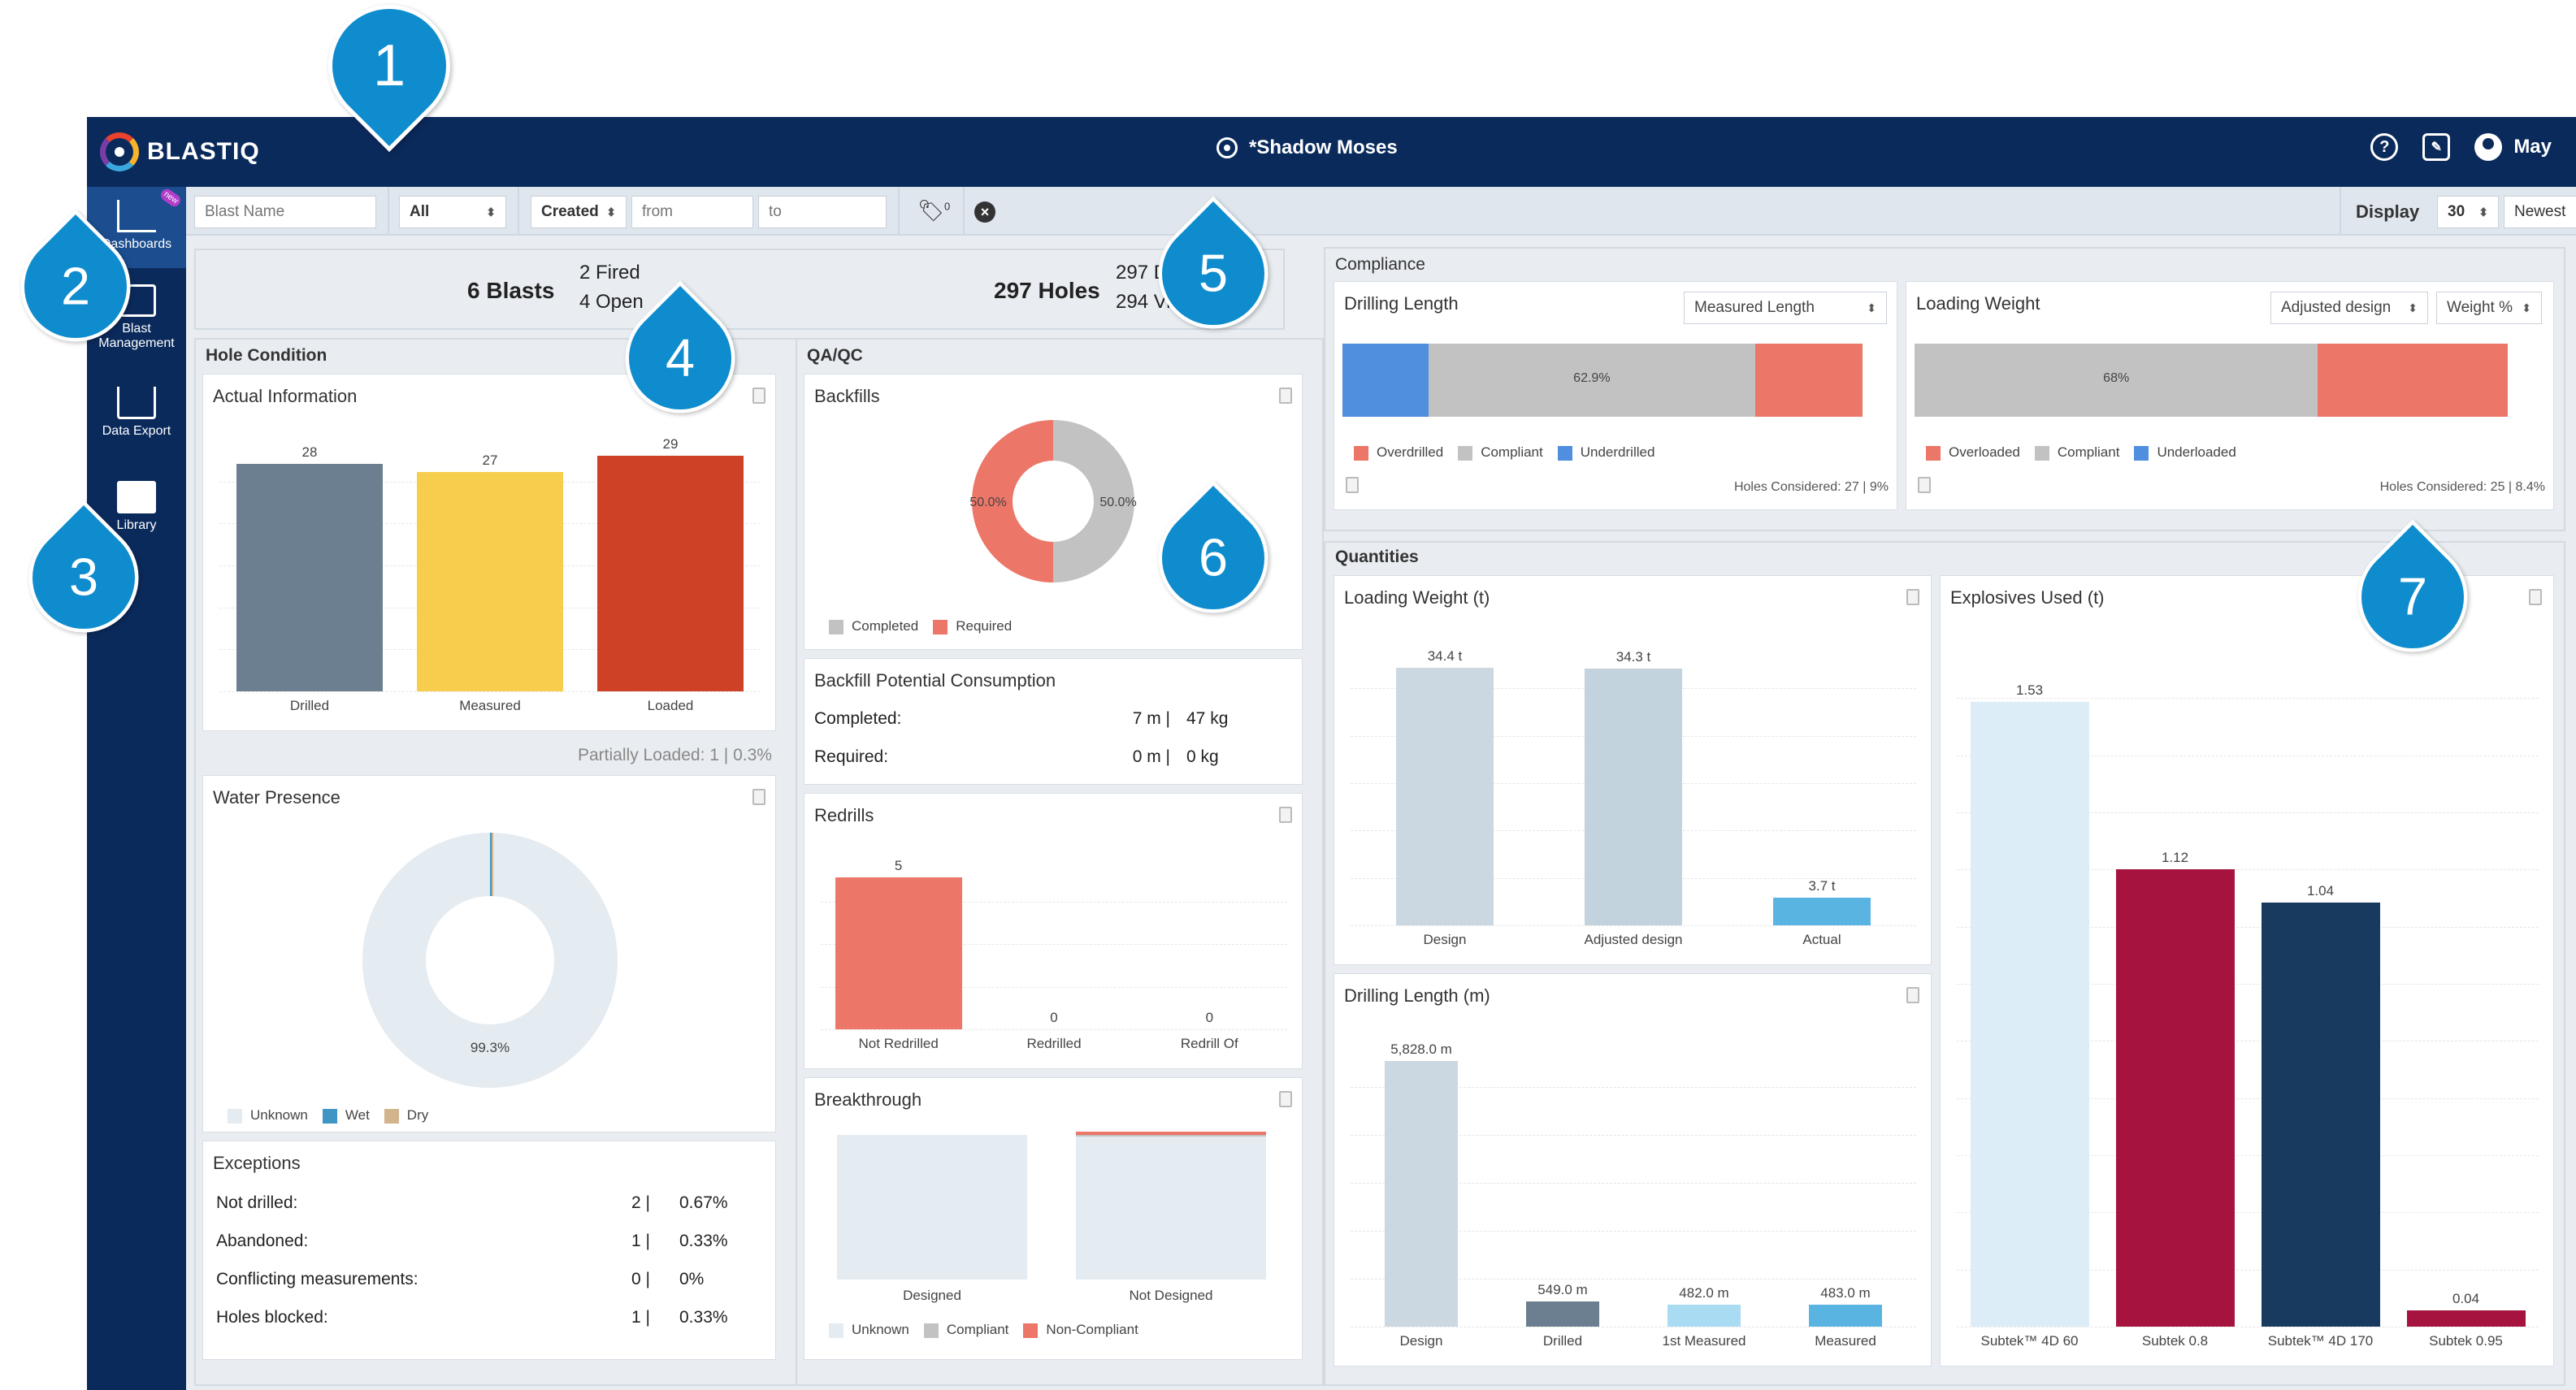 The image size is (2576, 1390). I want to click on status-select: All ⬍, so click(453, 212).